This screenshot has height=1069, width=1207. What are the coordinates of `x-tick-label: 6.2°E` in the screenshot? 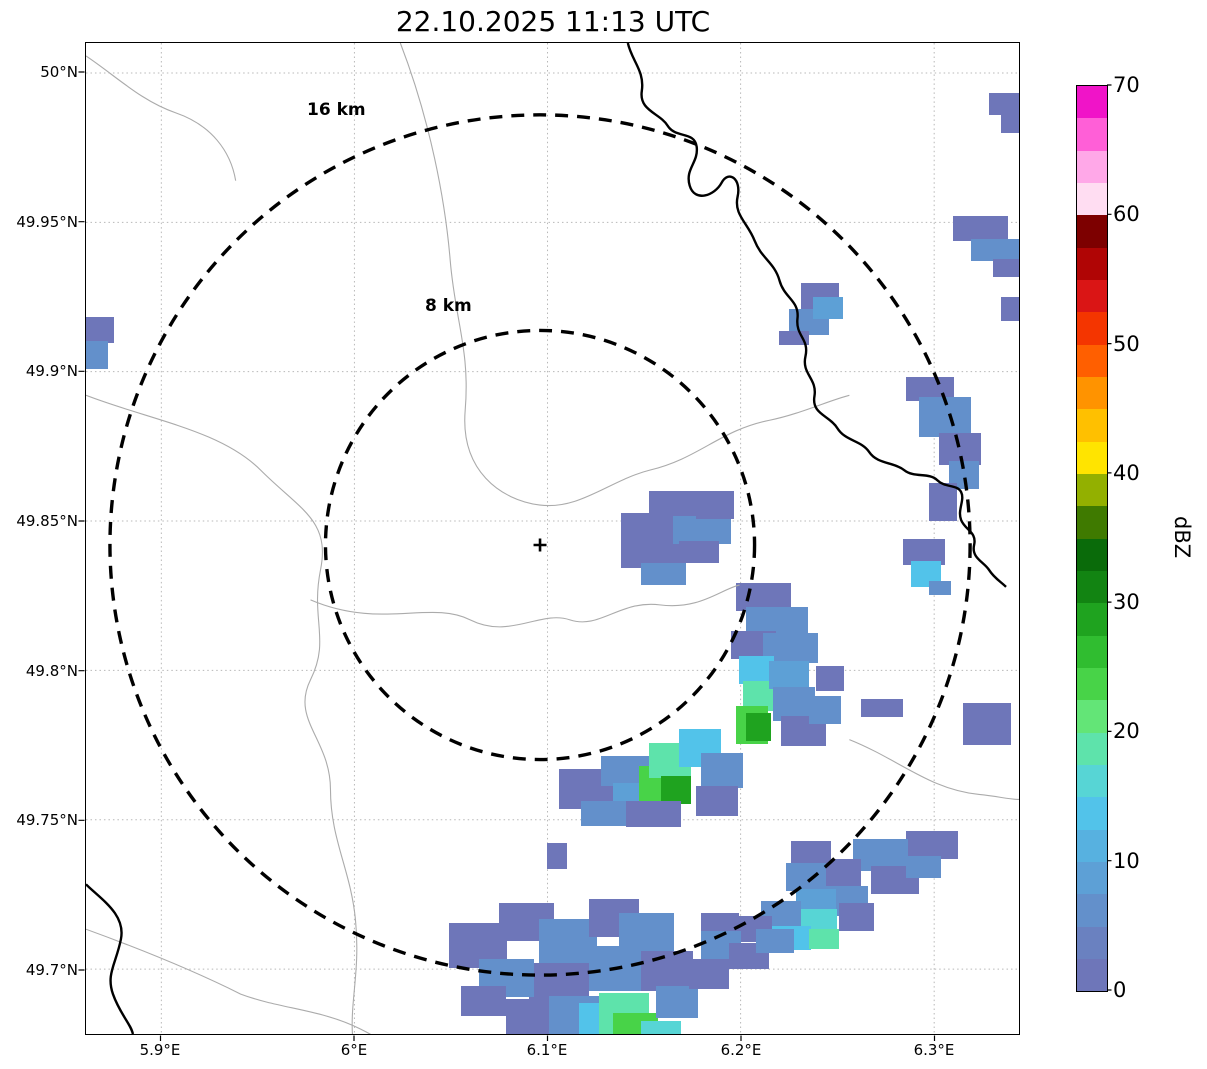 It's located at (741, 1050).